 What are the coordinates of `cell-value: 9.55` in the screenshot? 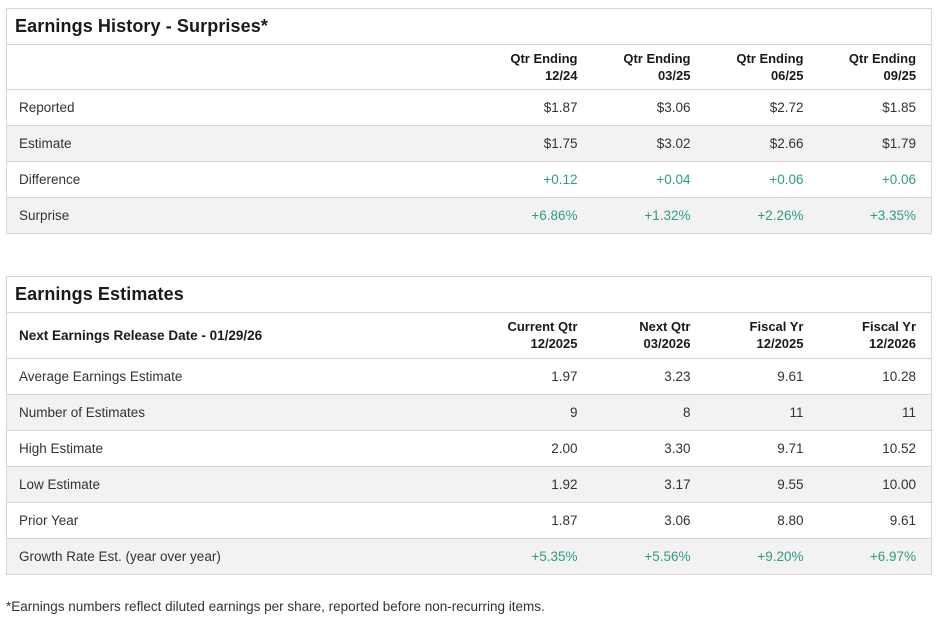 It's located at (790, 484).